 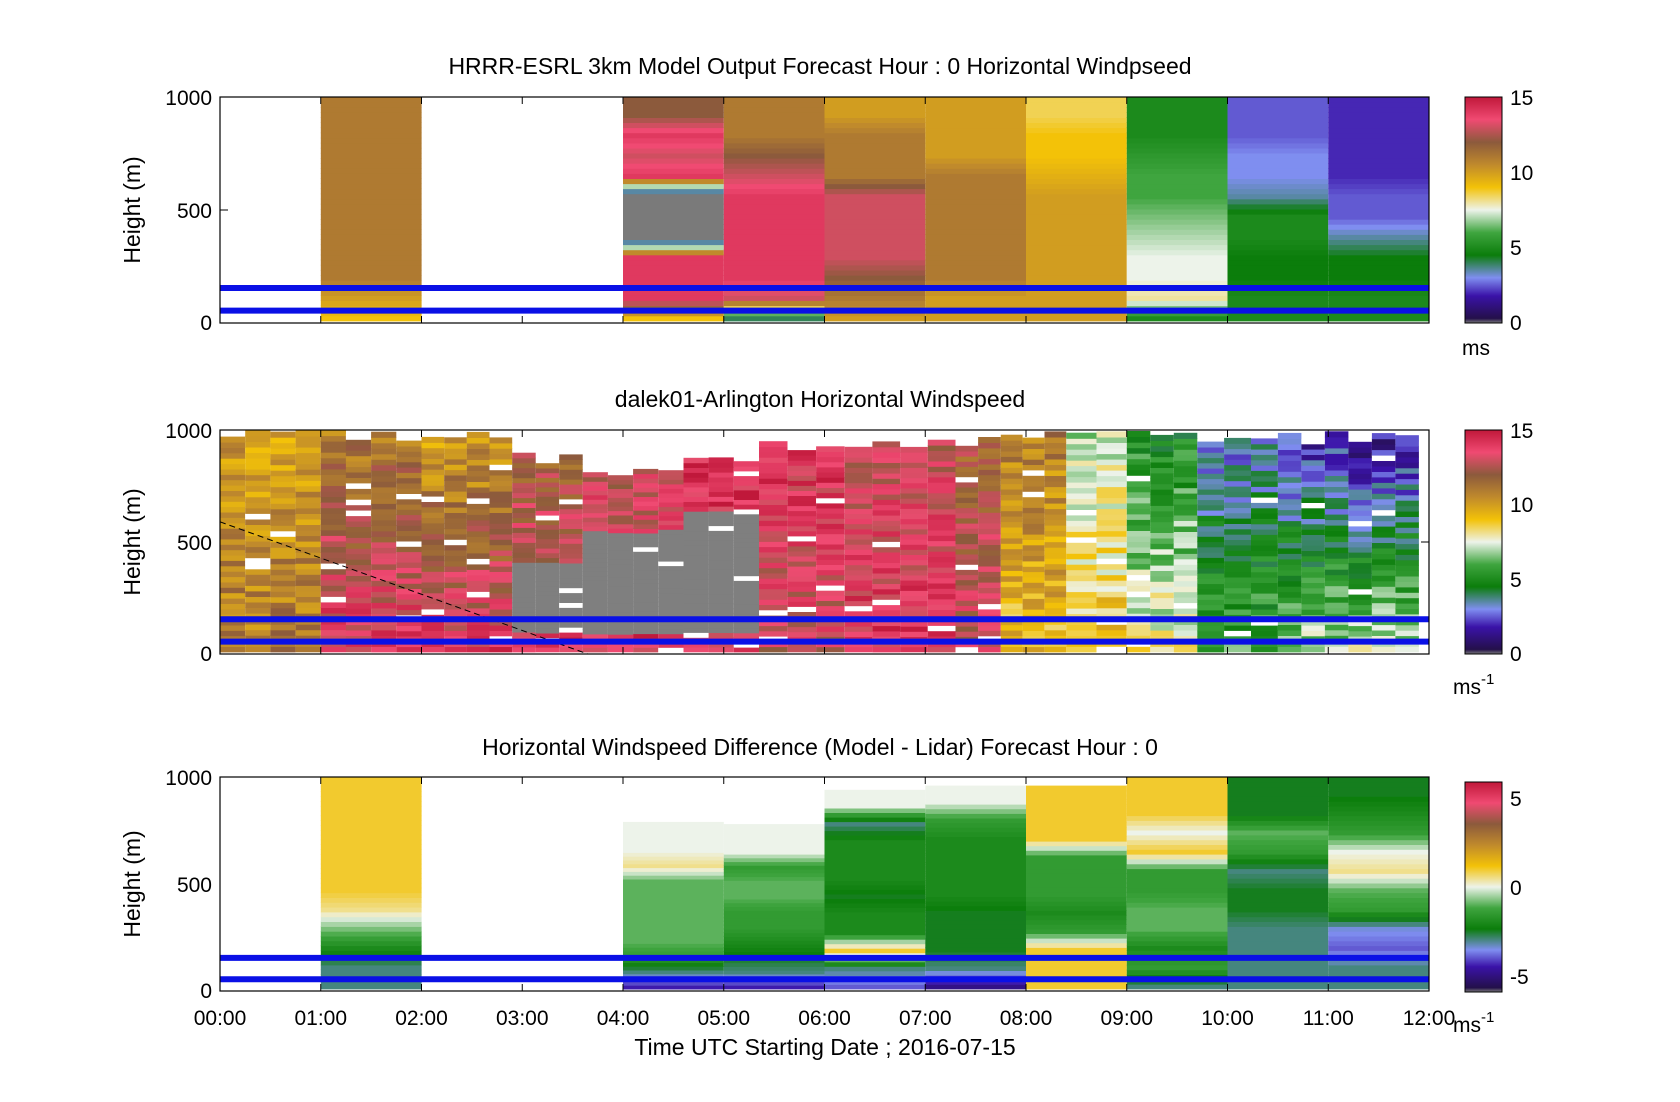 What do you see at coordinates (1473, 685) in the screenshot?
I see `colorbar-unit: ms-1` at bounding box center [1473, 685].